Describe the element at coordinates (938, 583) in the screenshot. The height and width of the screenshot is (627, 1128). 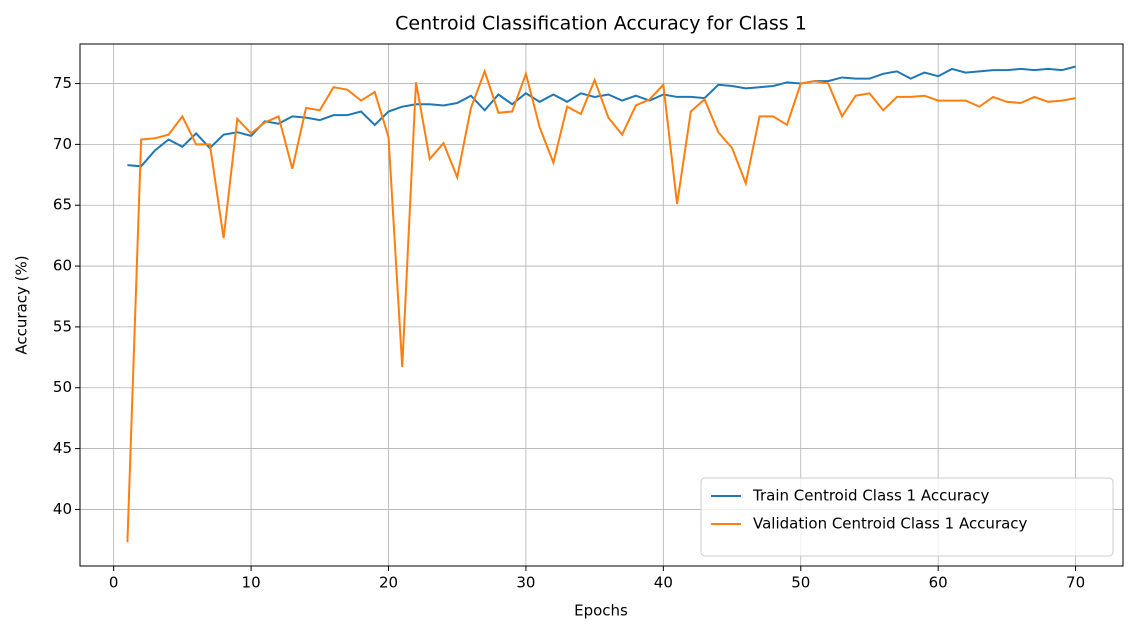
I see `x-tick-label: 60` at that location.